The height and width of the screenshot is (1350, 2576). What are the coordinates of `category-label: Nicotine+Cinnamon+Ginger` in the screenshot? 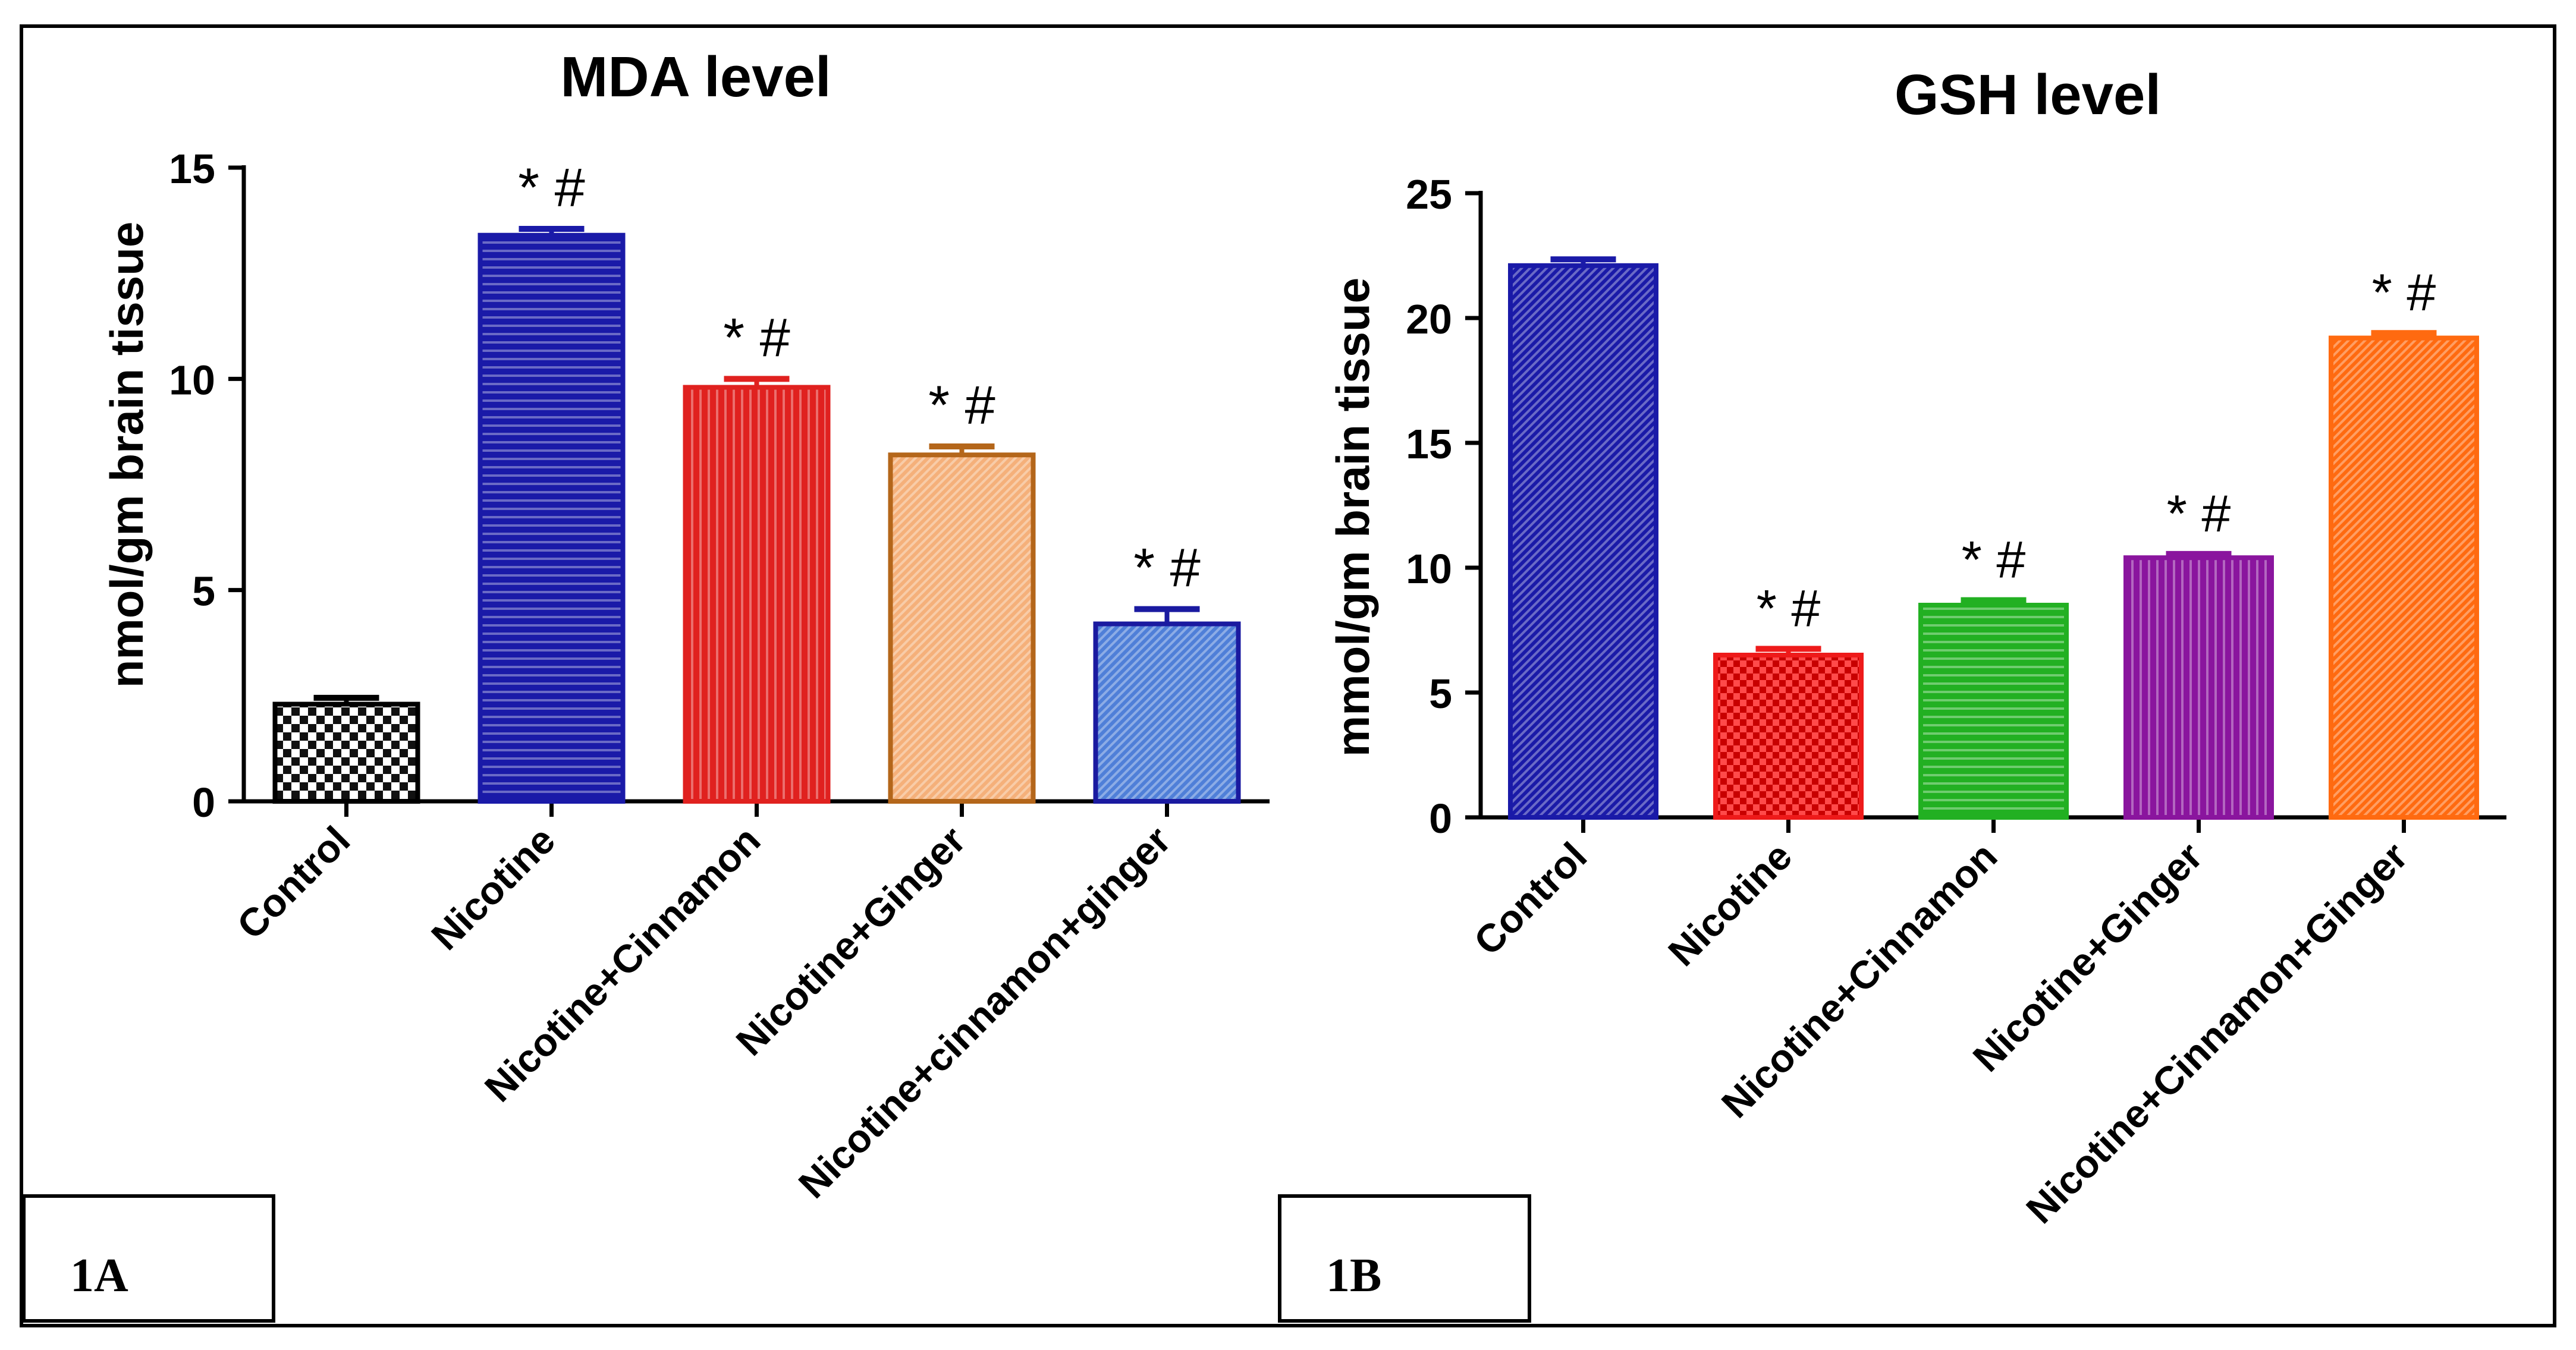 It's located at (2216, 1033).